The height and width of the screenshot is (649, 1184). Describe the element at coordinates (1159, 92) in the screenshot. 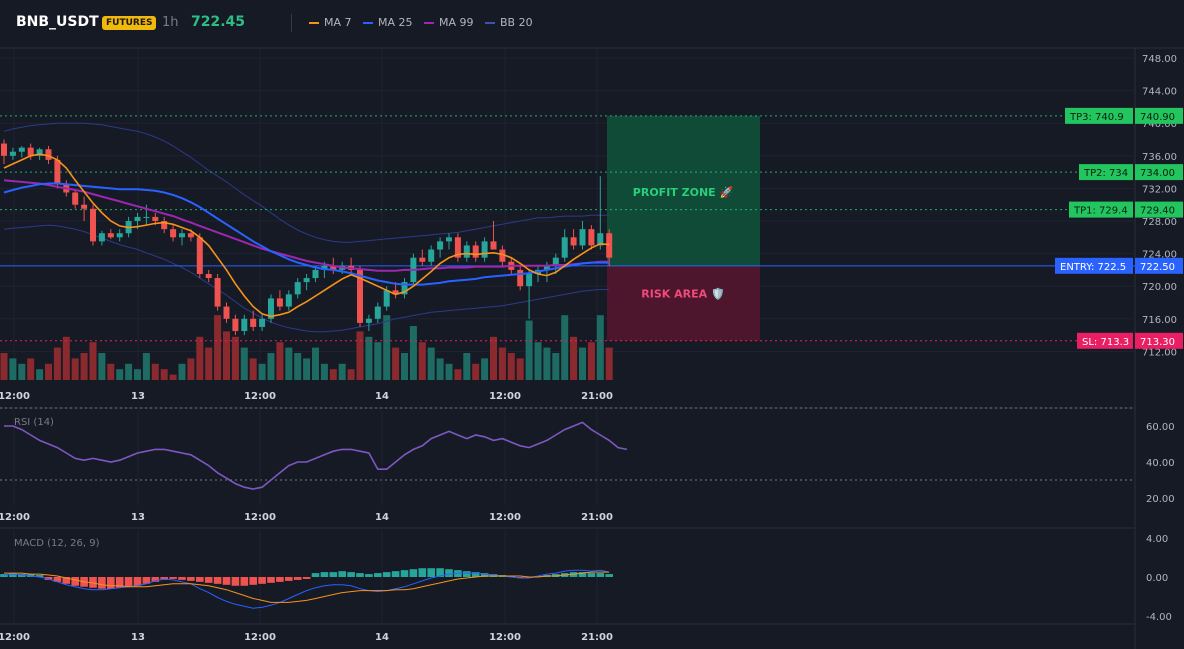

I see `main-y-tick-label: 744.00` at that location.